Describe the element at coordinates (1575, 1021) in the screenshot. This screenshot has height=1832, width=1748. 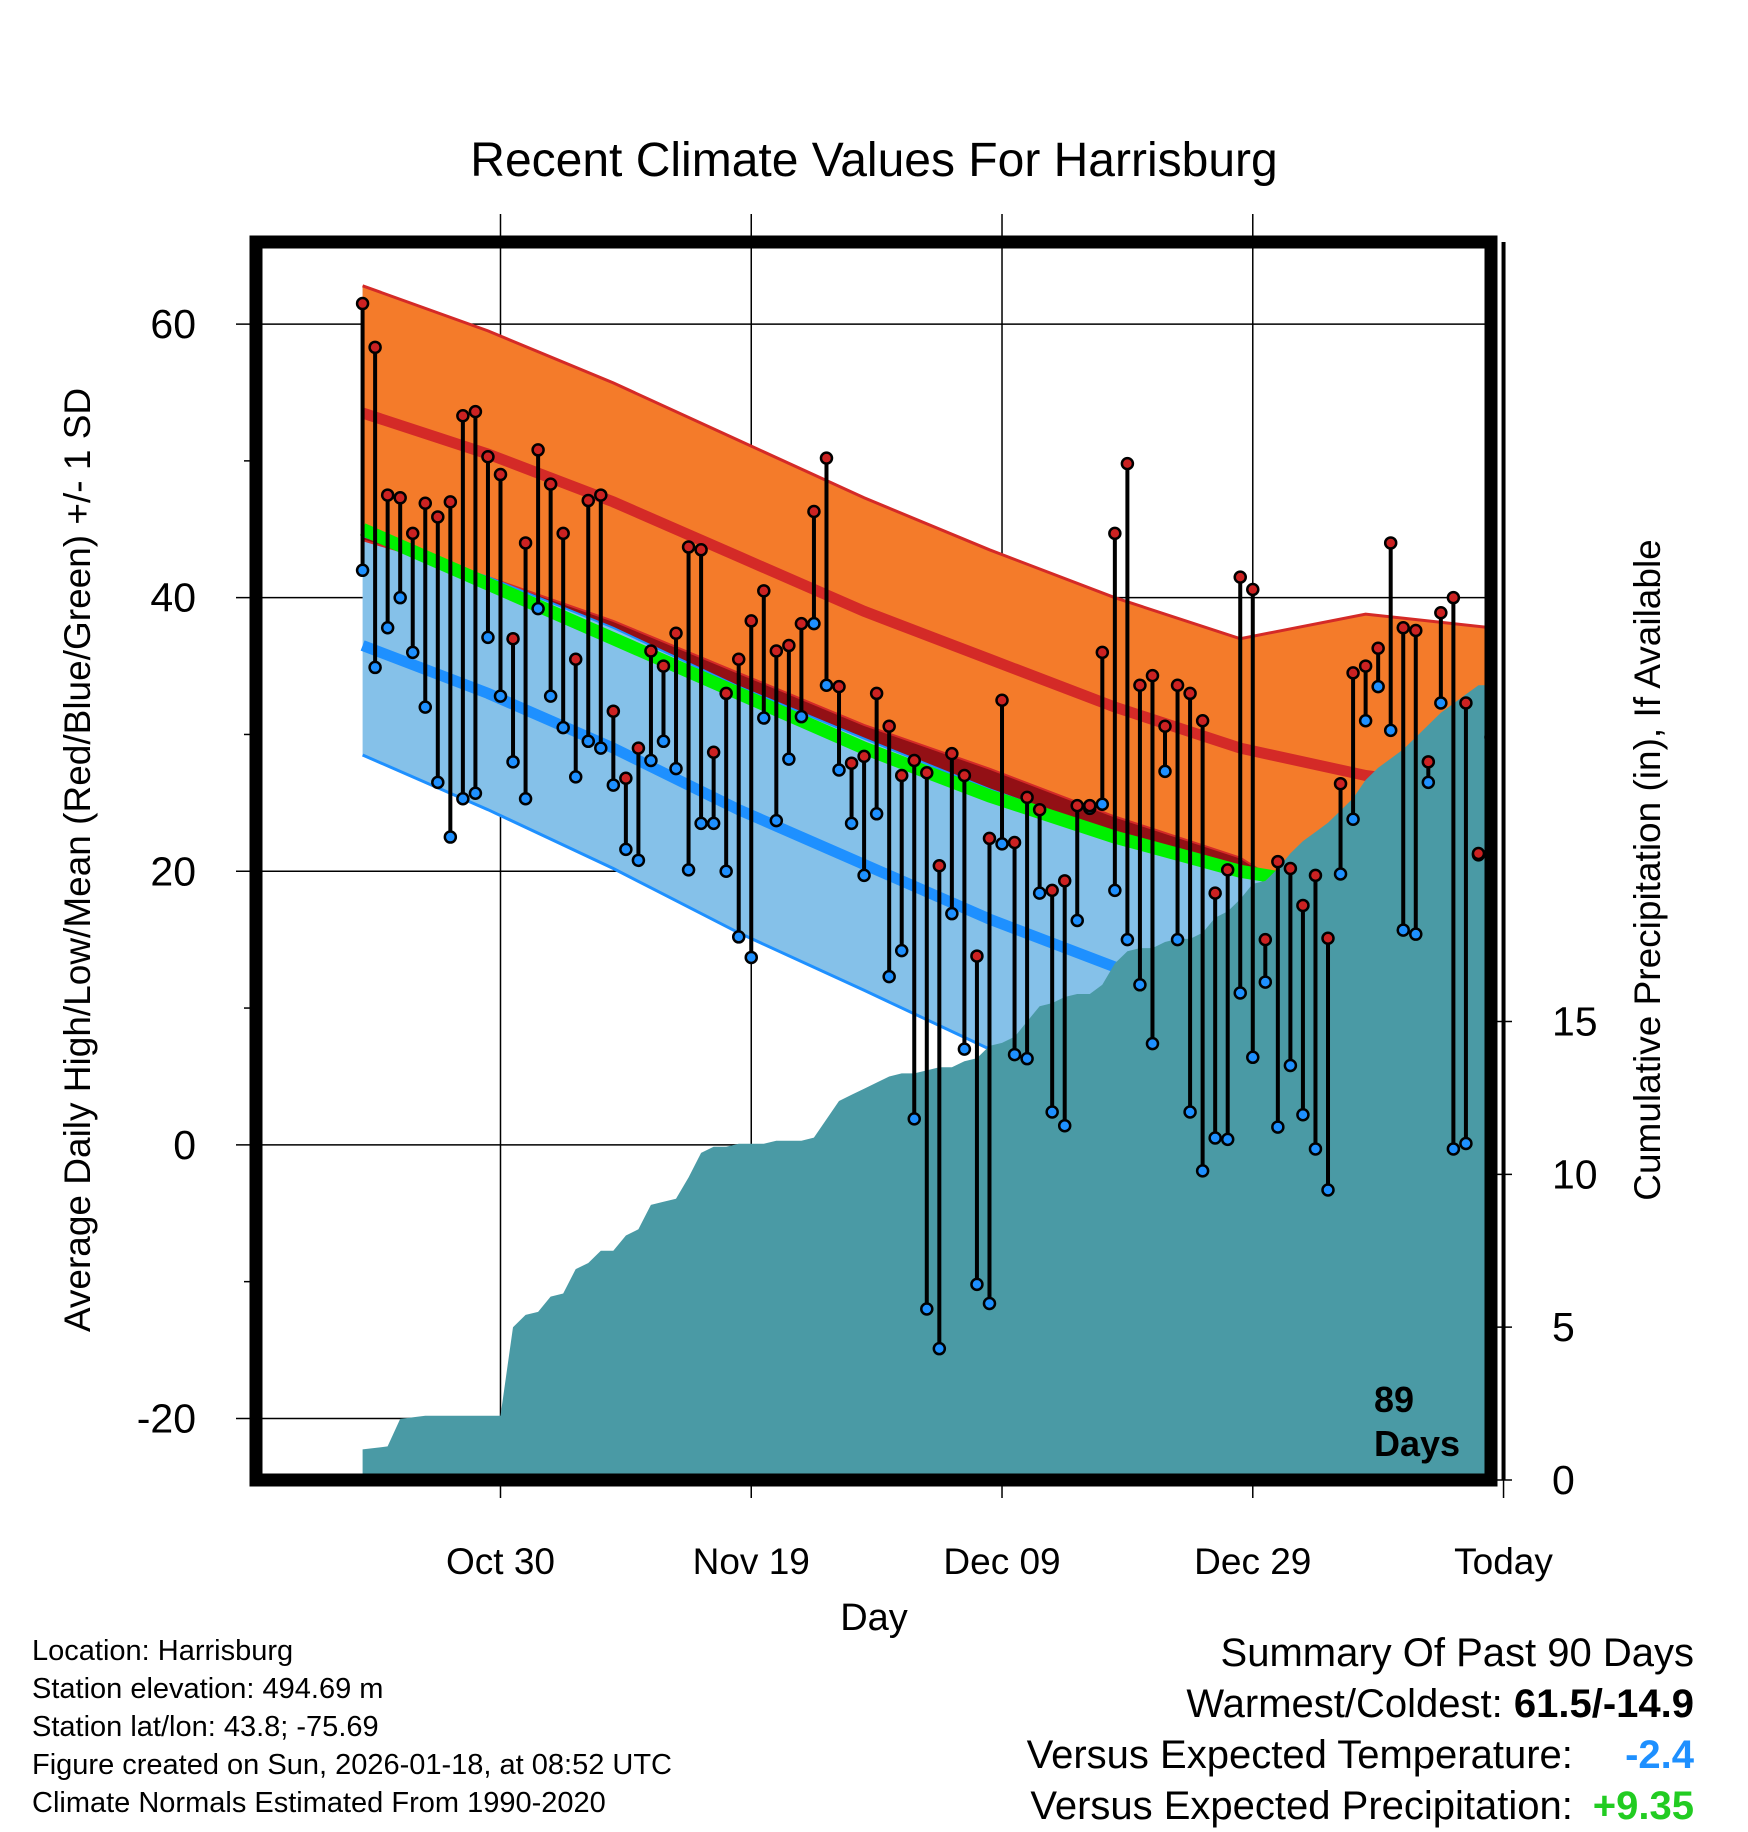
I see `y2-tick-label: 15` at that location.